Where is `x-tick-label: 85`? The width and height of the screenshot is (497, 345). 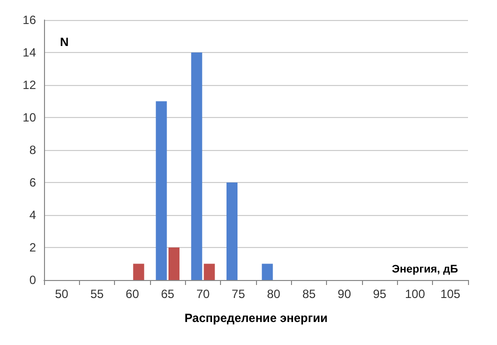 x-tick-label: 85 is located at coordinates (309, 294).